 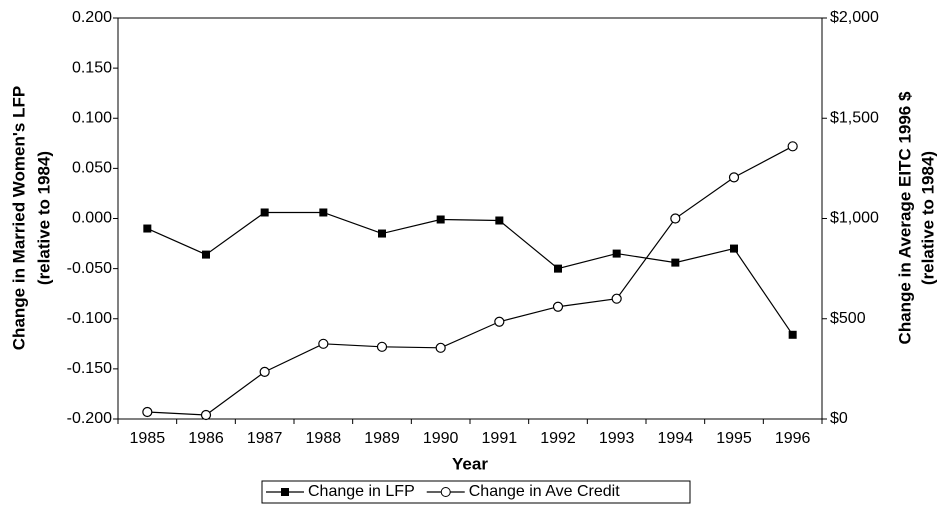 What do you see at coordinates (92, 168) in the screenshot?
I see `y-tick-label: 0.050` at bounding box center [92, 168].